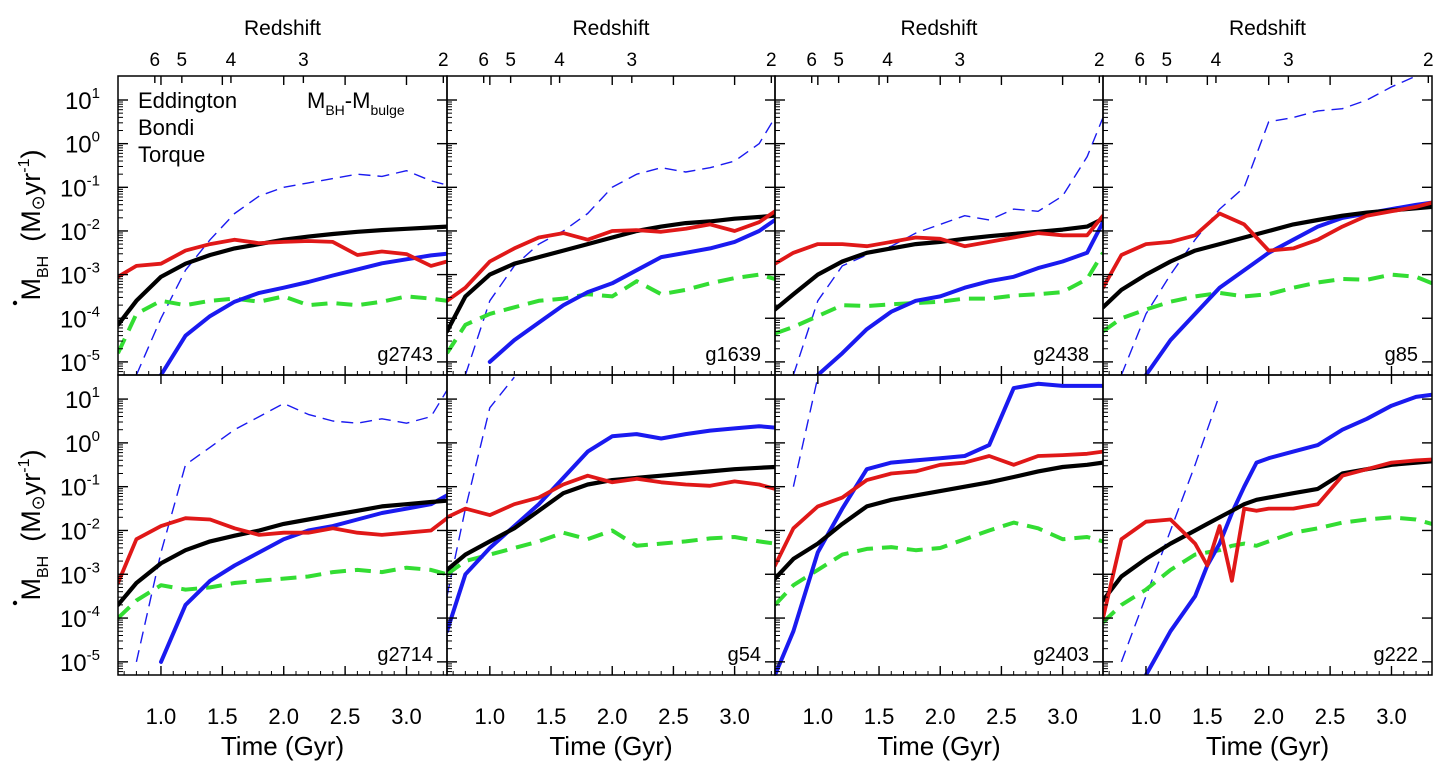 This screenshot has height=768, width=1450. Describe the element at coordinates (171, 154) in the screenshot. I see `legend-torque: Torque` at that location.